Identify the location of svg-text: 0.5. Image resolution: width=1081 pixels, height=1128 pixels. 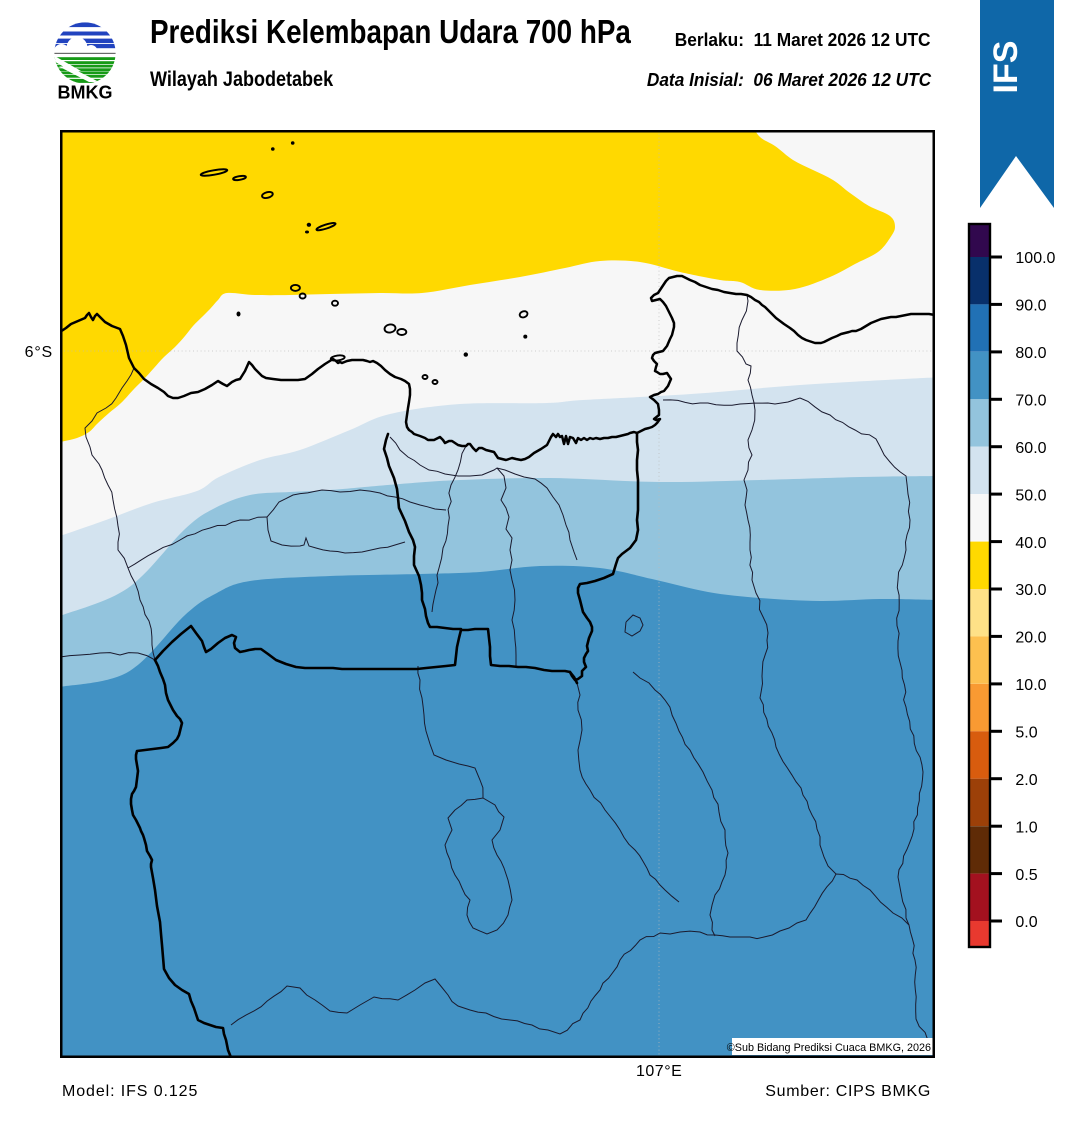
(1026, 875).